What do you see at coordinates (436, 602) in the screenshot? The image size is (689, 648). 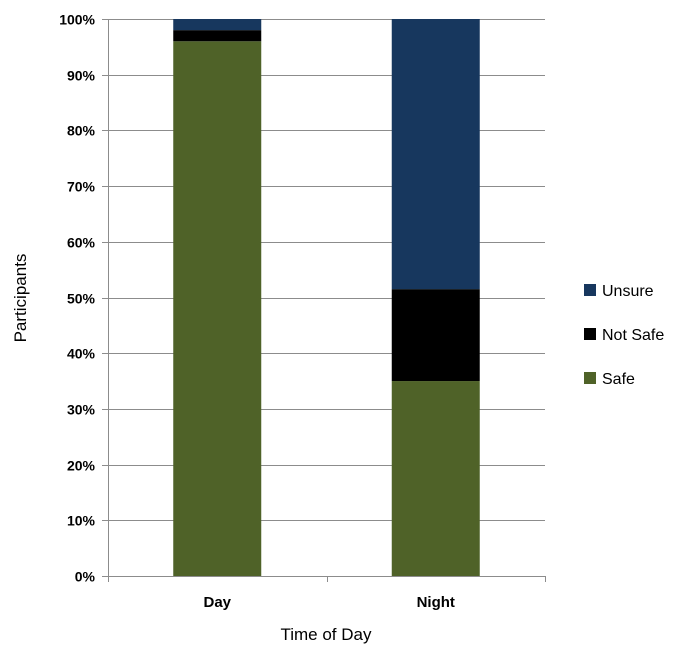 I see `x-tick-label: Night` at bounding box center [436, 602].